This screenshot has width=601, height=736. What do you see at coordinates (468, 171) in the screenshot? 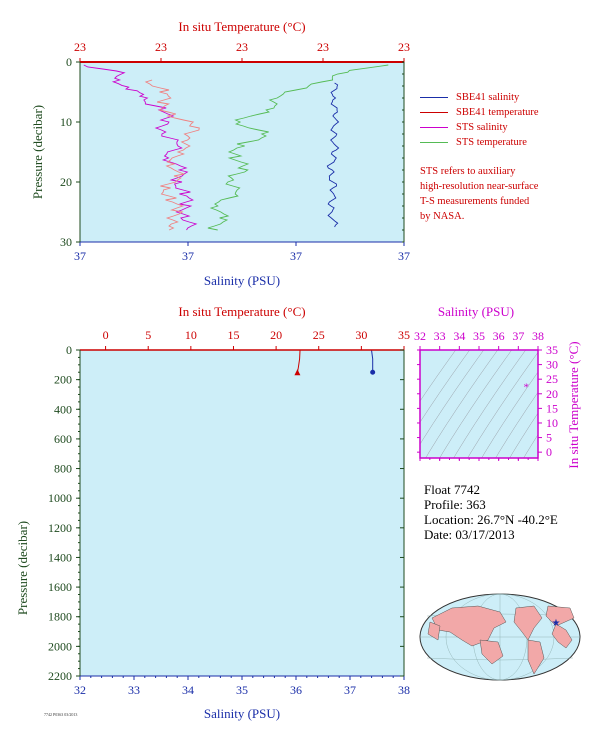
I see `legend-note-line: STS refers to auxiliary` at bounding box center [468, 171].